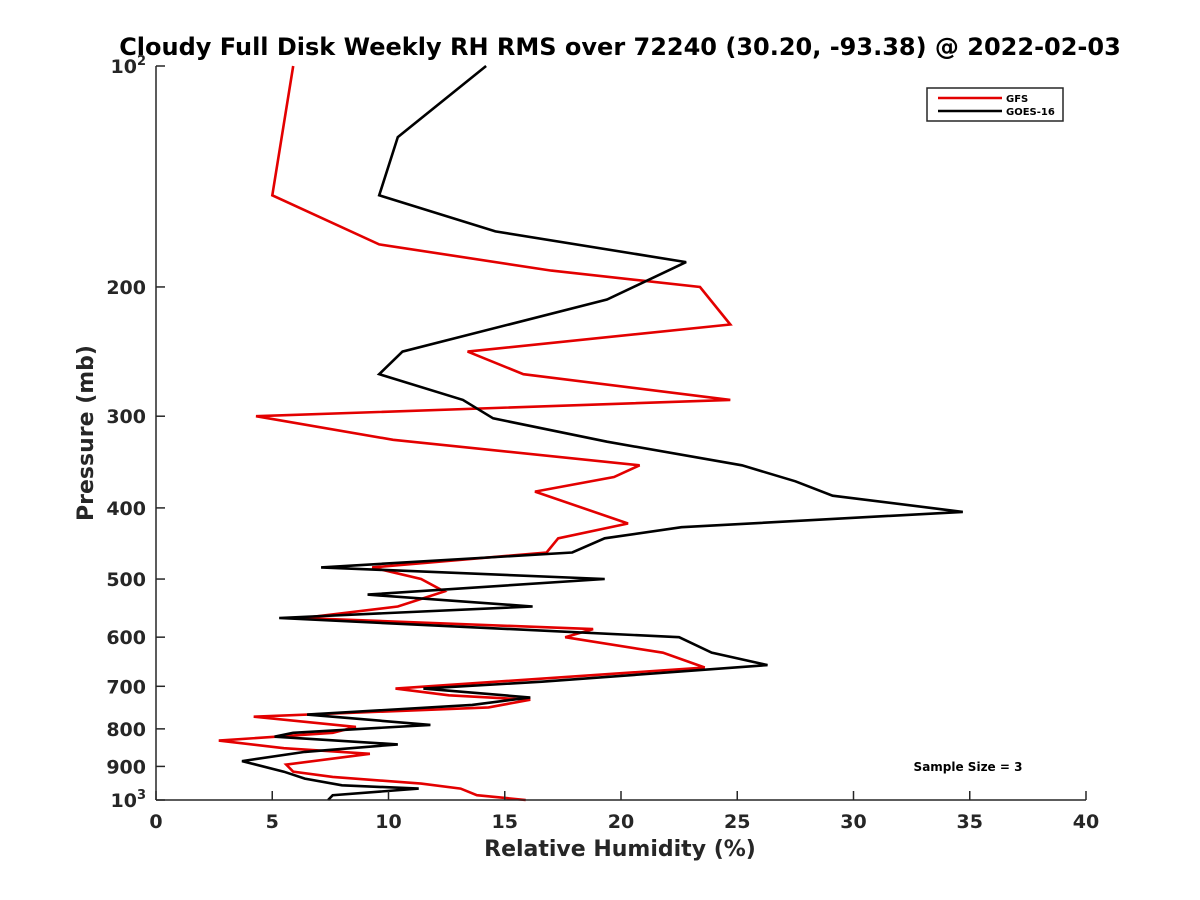 Image resolution: width=1200 pixels, height=900 pixels. What do you see at coordinates (126, 509) in the screenshot?
I see `y-tick-label: 400` at bounding box center [126, 509].